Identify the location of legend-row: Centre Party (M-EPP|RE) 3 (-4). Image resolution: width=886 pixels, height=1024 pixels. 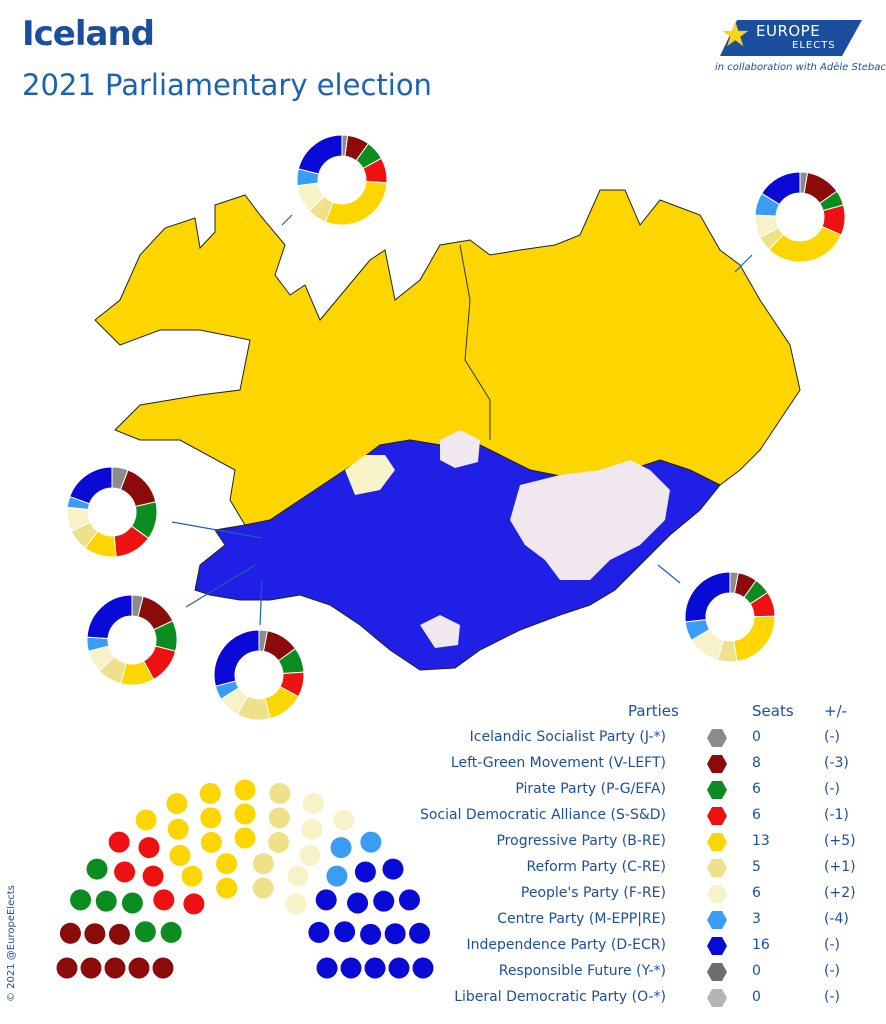
(635, 921).